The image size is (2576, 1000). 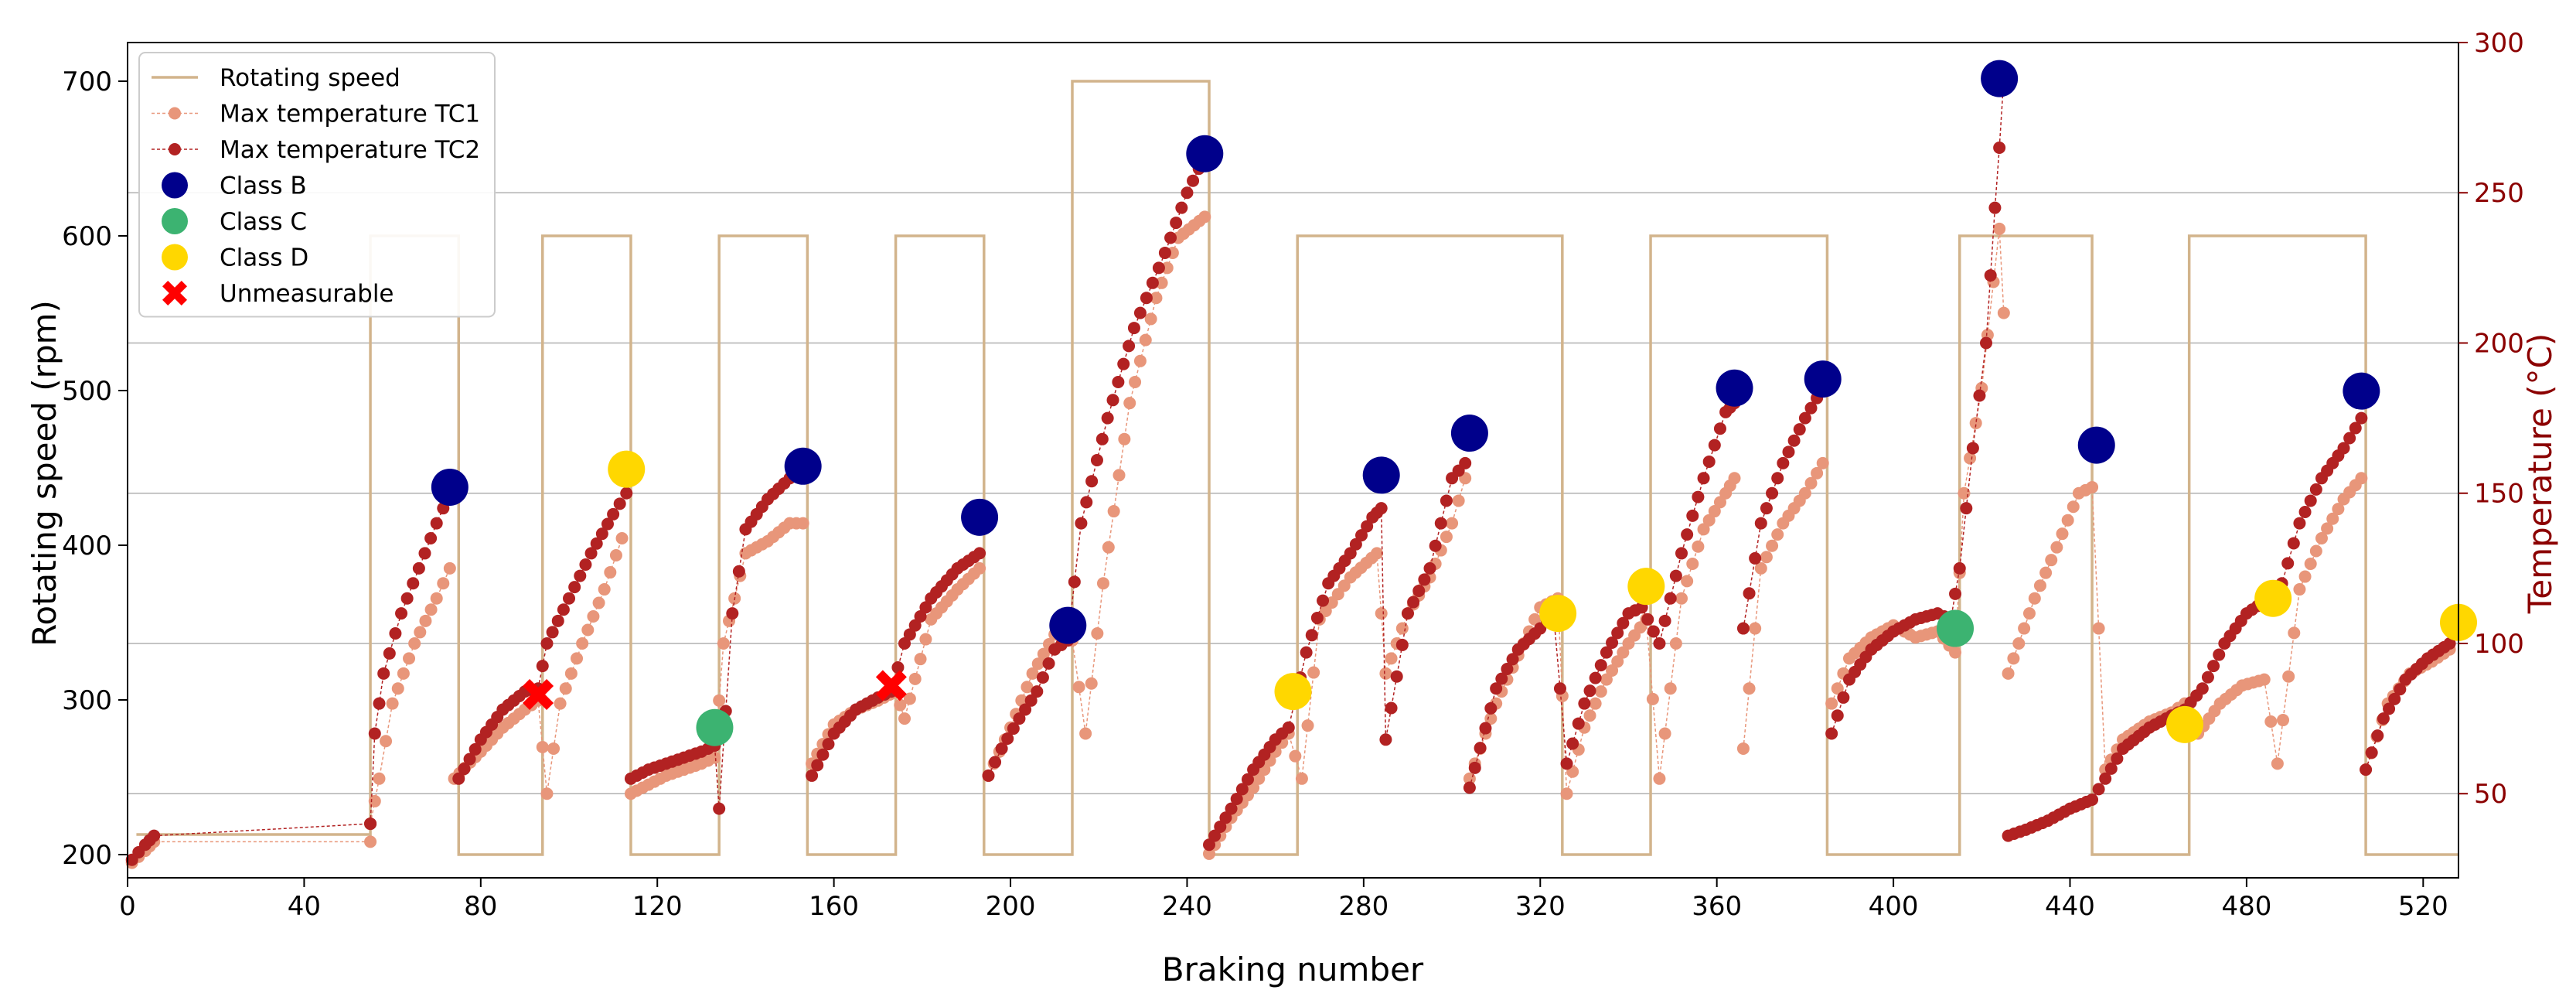 What do you see at coordinates (2499, 43) in the screenshot?
I see `y2-tick-label: 300` at bounding box center [2499, 43].